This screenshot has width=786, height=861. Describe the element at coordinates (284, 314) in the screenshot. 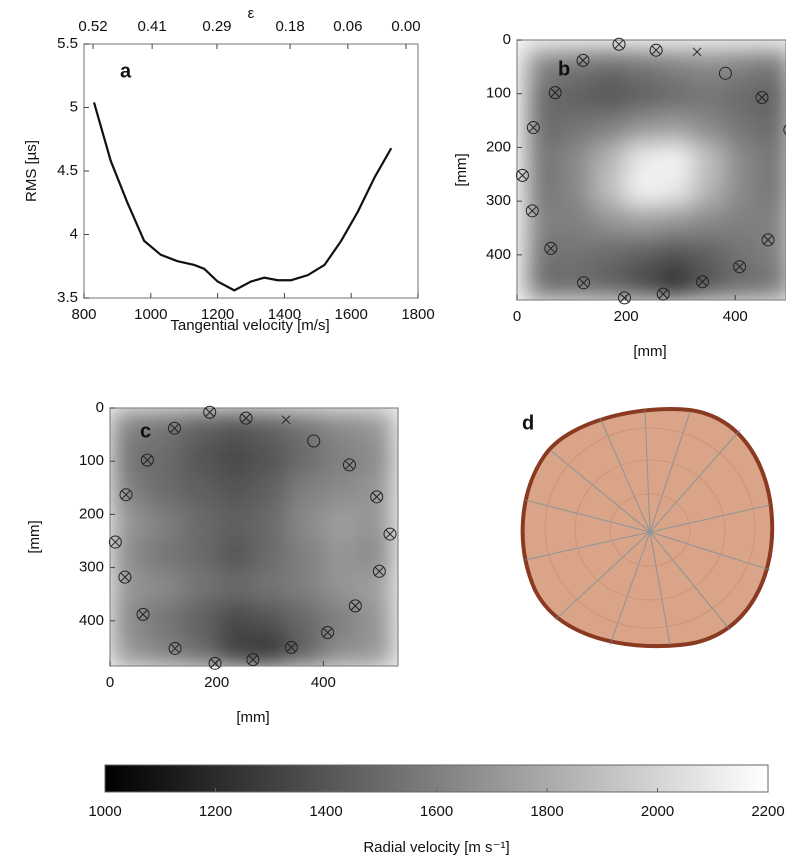

I see `x-tick-label: 1400` at that location.